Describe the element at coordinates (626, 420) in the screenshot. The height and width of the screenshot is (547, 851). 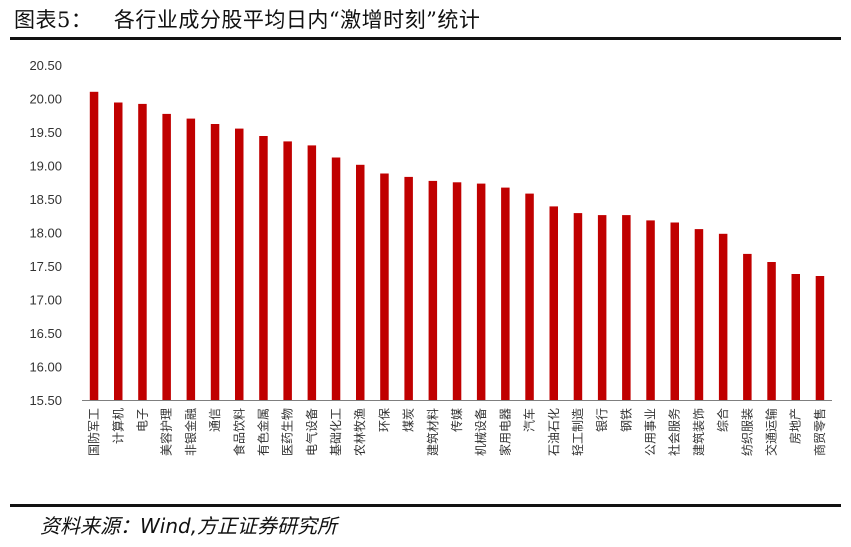
I see `x-tick-label: 钢铁` at that location.